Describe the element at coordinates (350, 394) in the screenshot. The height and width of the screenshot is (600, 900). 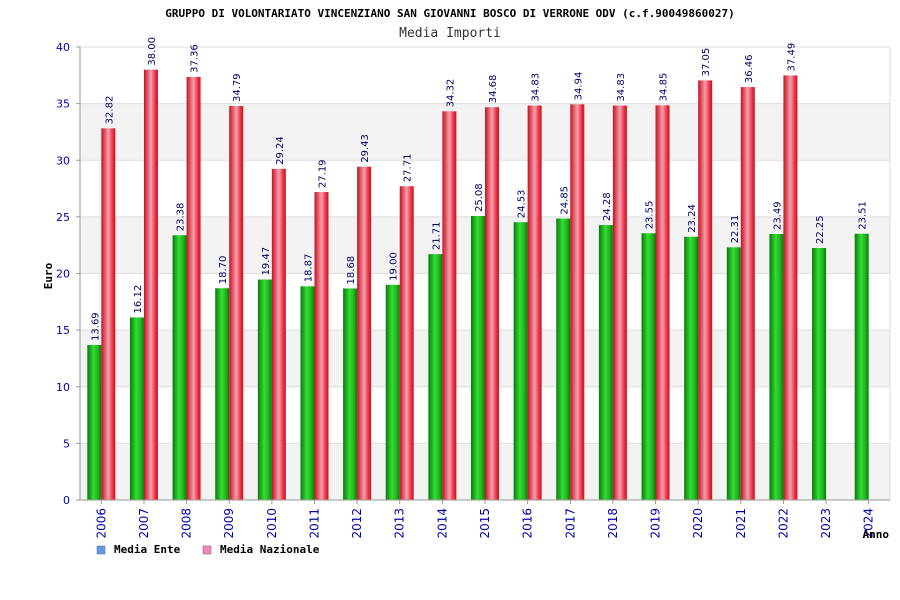
I see `bar-media-ente-2012` at that location.